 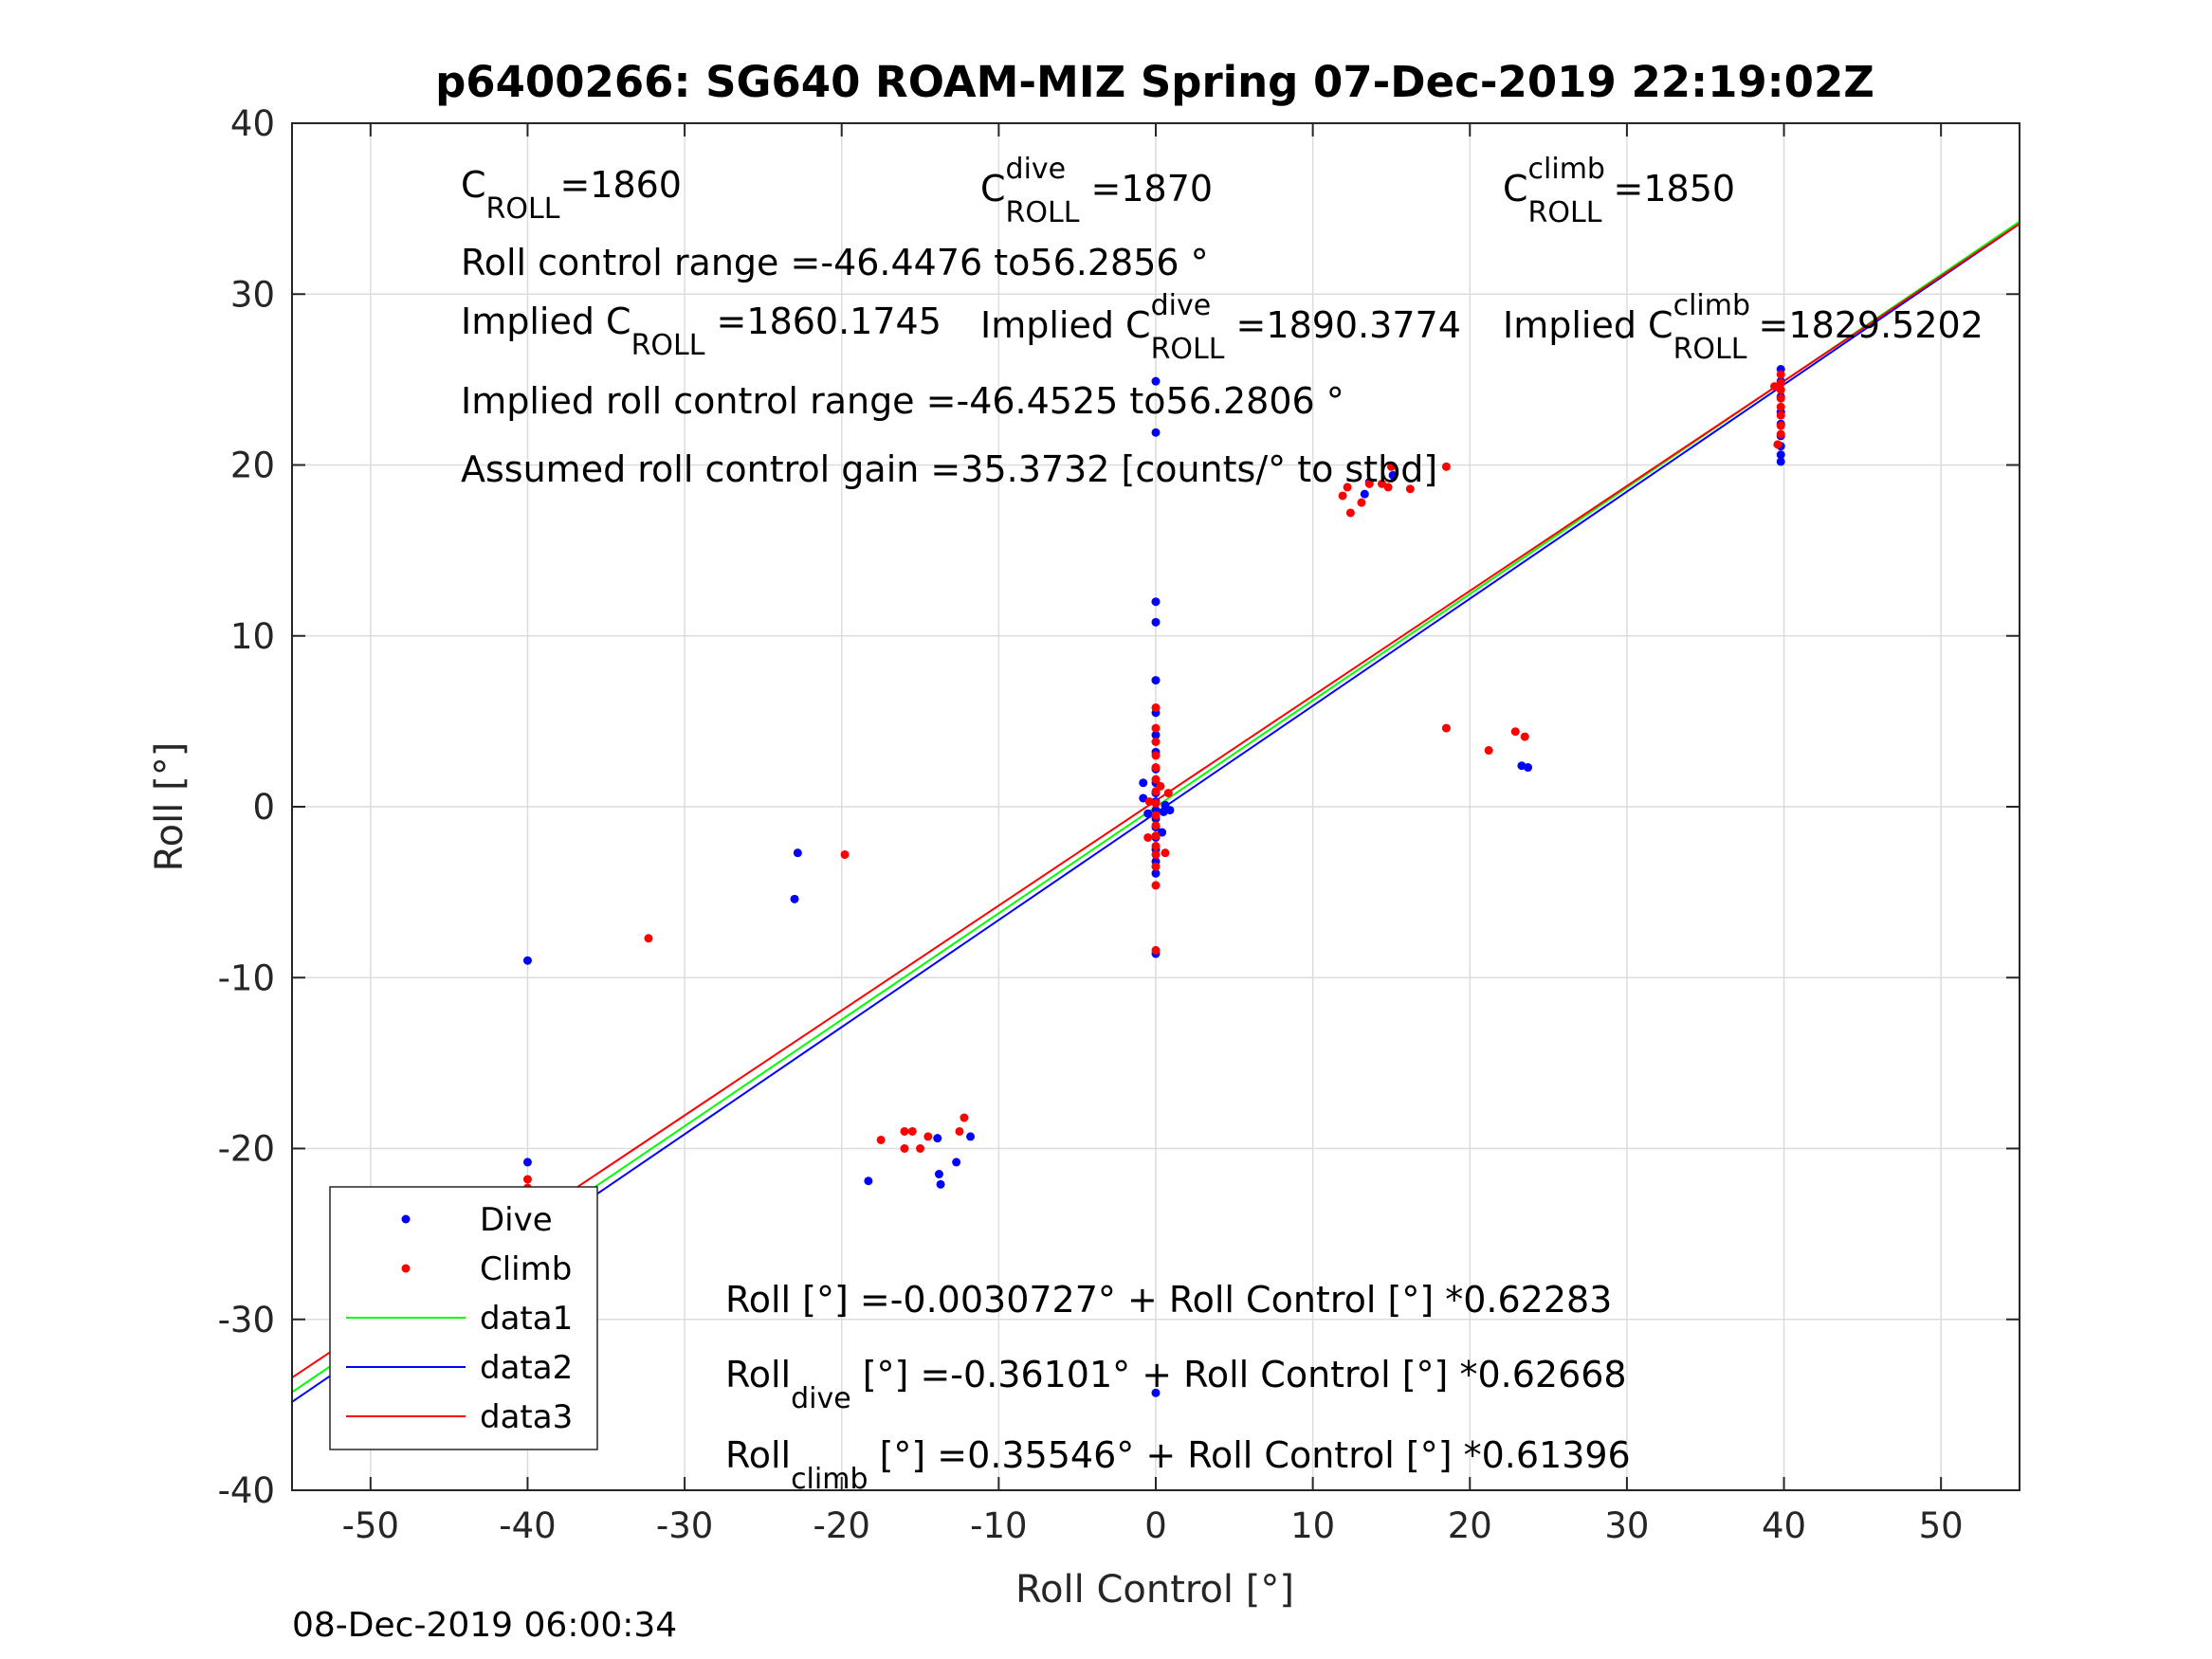 I want to click on annotation-line: Implied Cdive ROLL =1890.3774, so click(x=1220, y=327).